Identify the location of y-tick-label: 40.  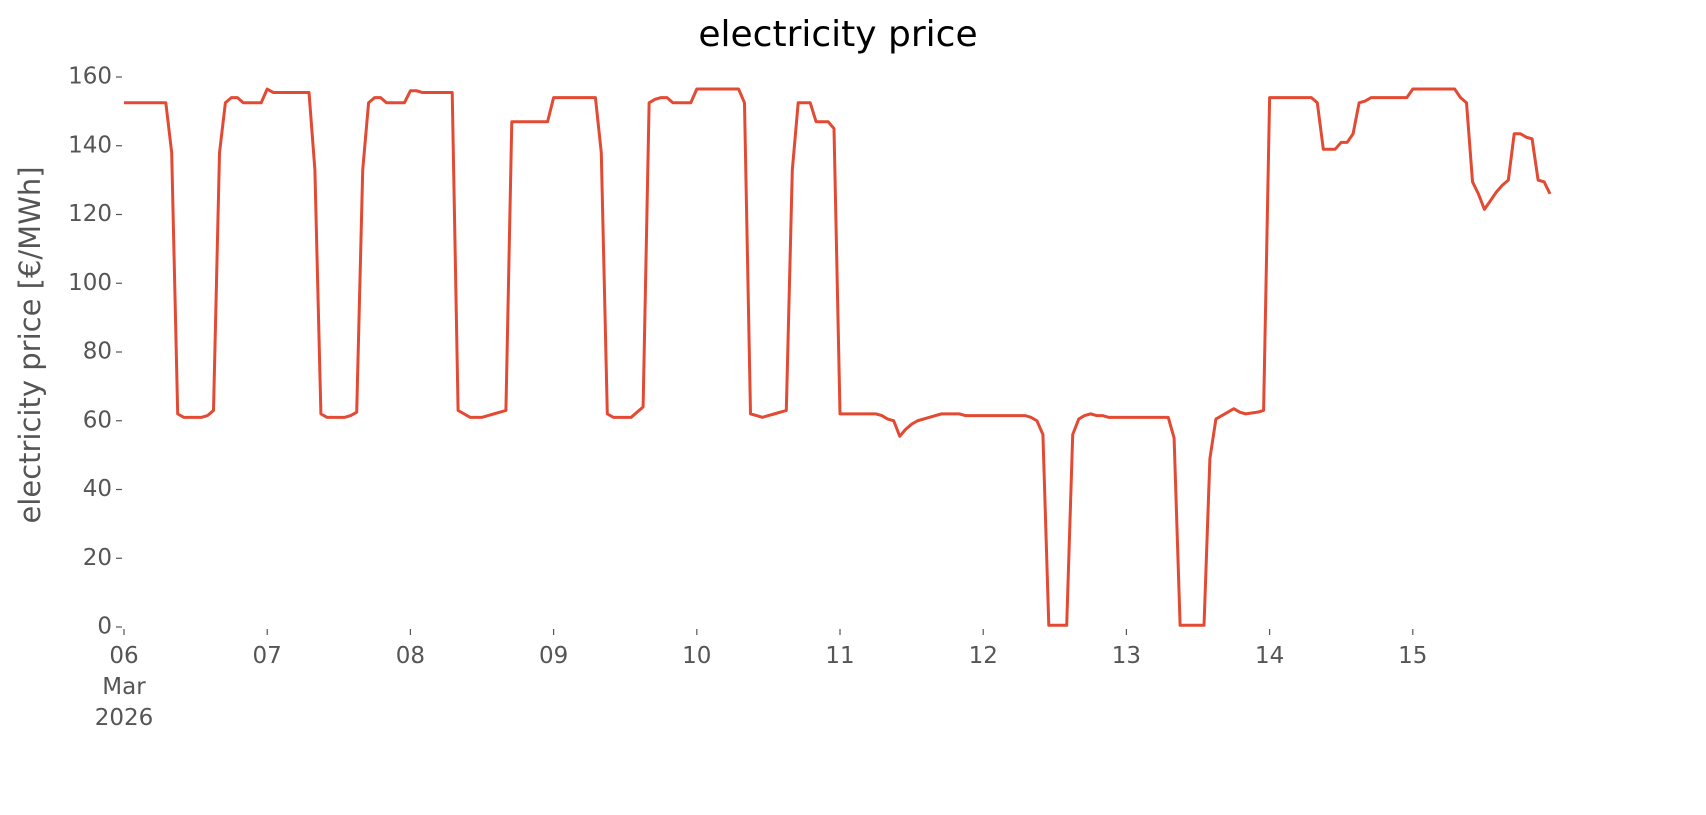
(97, 489).